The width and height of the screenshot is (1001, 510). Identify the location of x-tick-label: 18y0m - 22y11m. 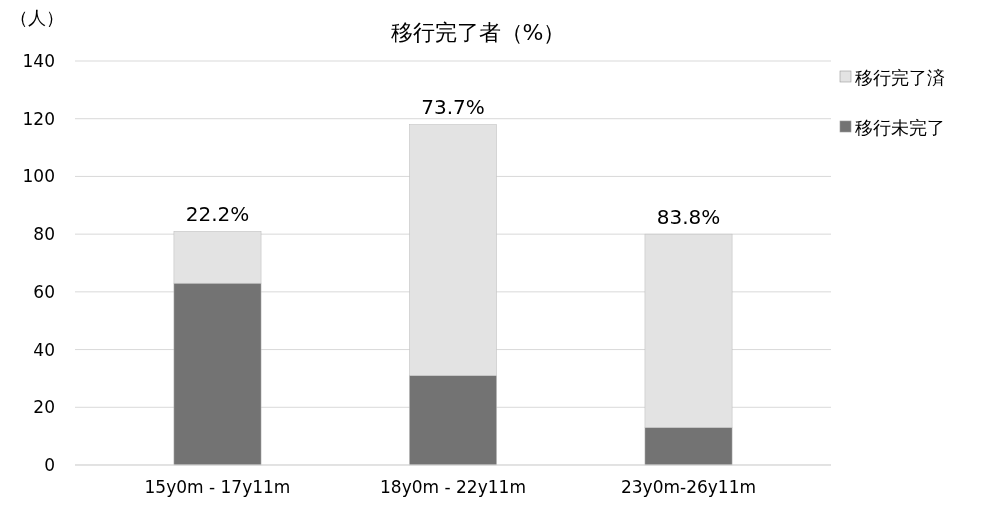
(453, 487).